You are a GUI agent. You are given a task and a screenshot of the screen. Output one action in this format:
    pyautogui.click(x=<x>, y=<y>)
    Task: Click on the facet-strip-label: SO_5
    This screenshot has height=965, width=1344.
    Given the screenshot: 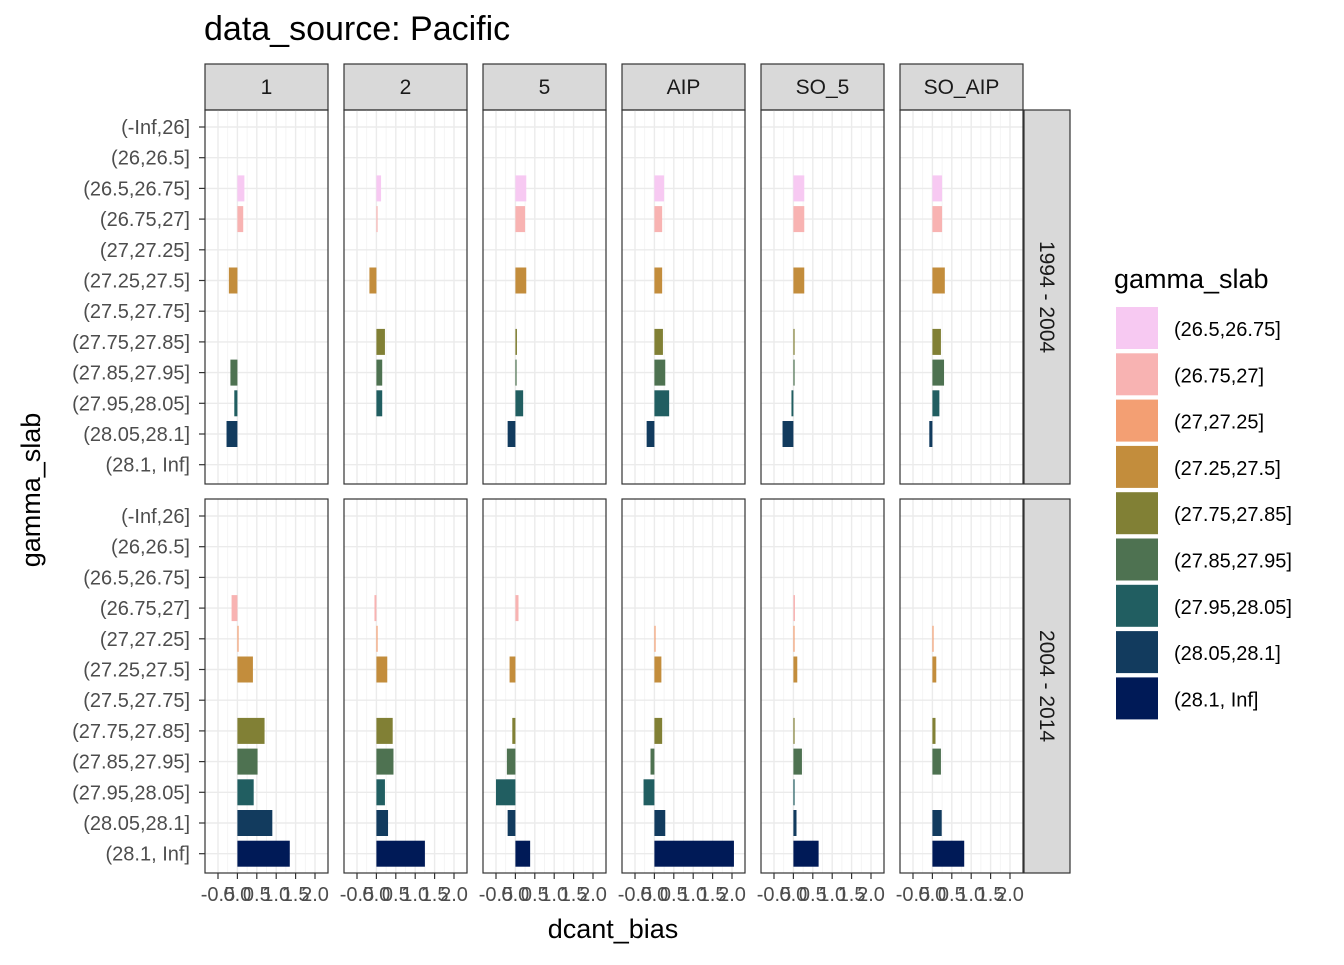 What is the action you would take?
    pyautogui.click(x=823, y=87)
    